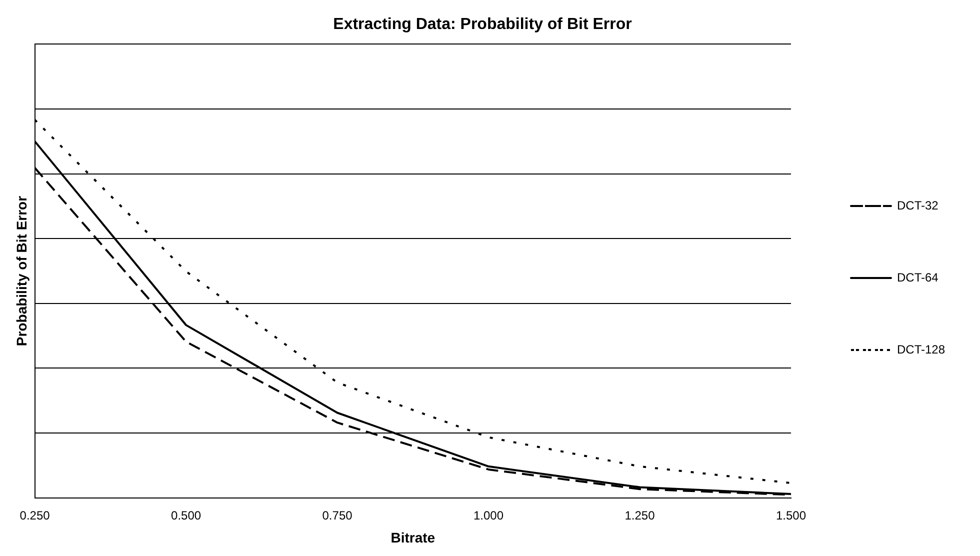 The image size is (980, 556). I want to click on x-tick-label: 1.500, so click(791, 515).